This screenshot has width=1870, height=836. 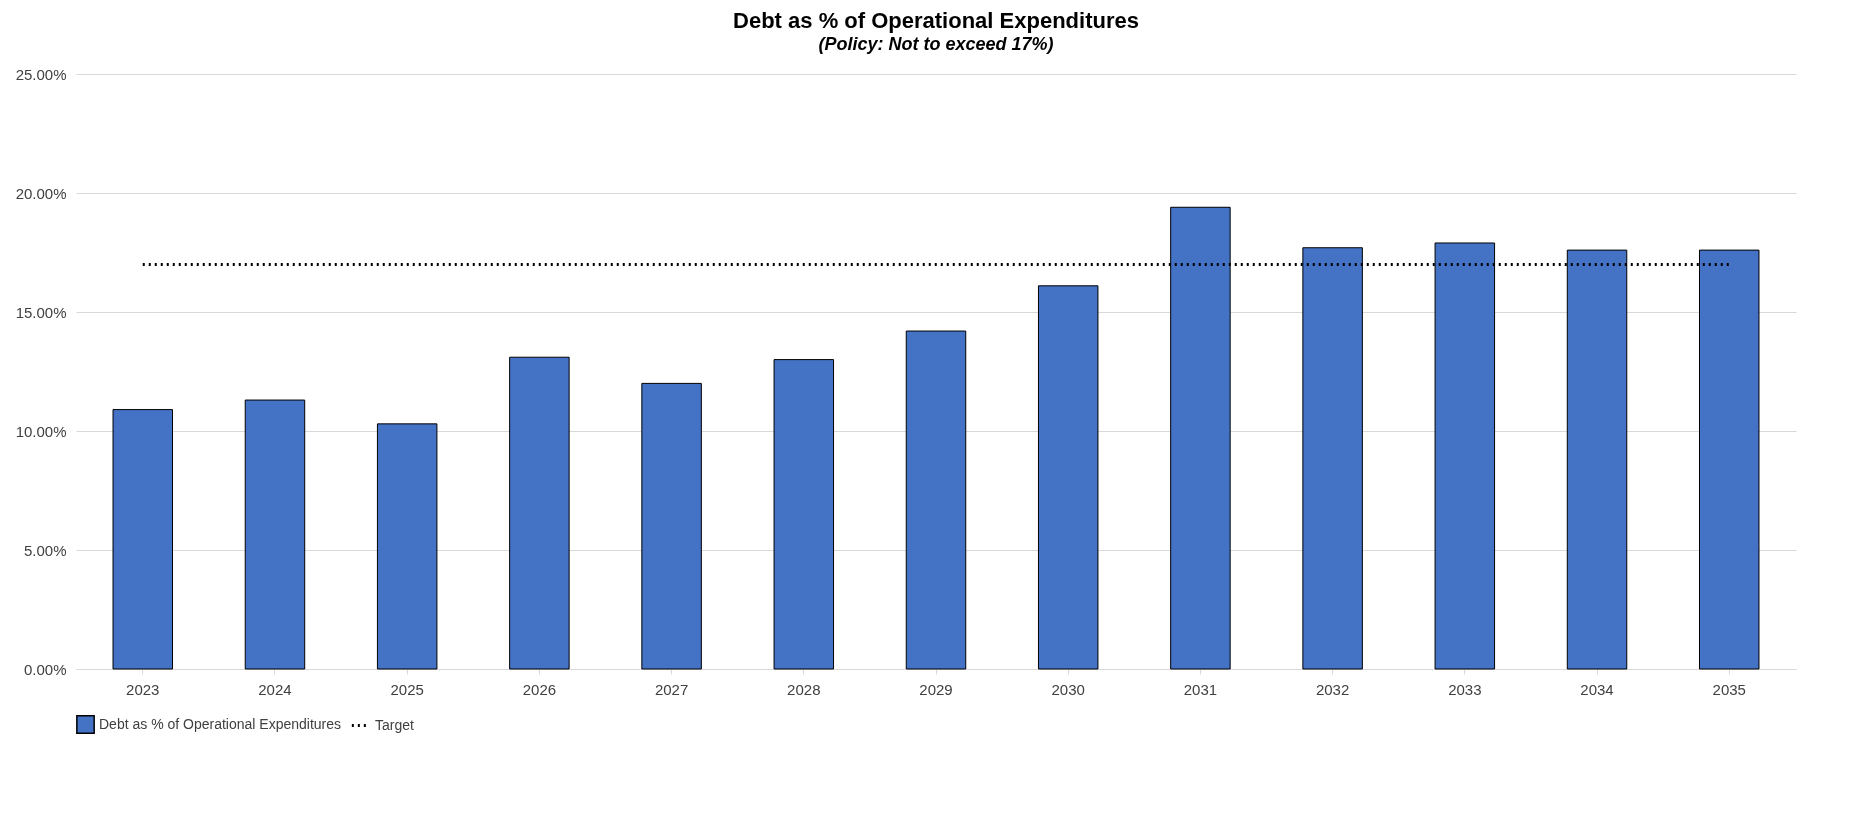 What do you see at coordinates (395, 724) in the screenshot?
I see `legend-label: Target` at bounding box center [395, 724].